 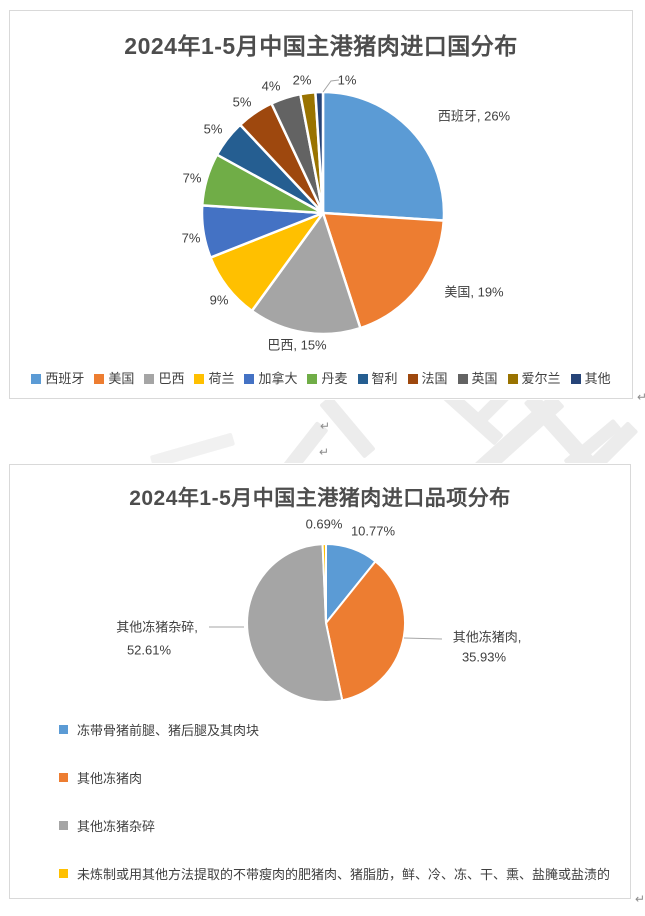 I want to click on pie-item-distribution: 0.69% 10.77% 其他冻猪杂碎, 52.61% 其他冻猪肉, 35.93%, so click(x=319, y=610).